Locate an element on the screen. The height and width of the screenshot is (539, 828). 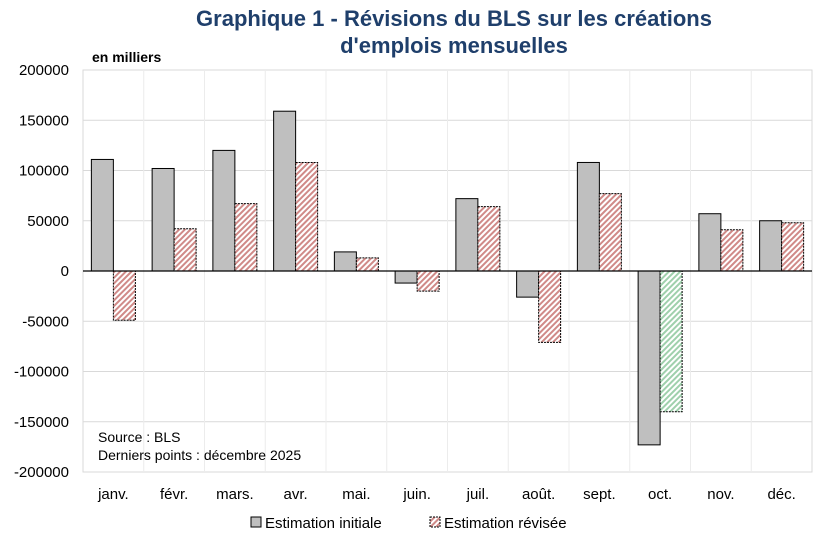
y-tick-label: 0 is located at coordinates (65, 271).